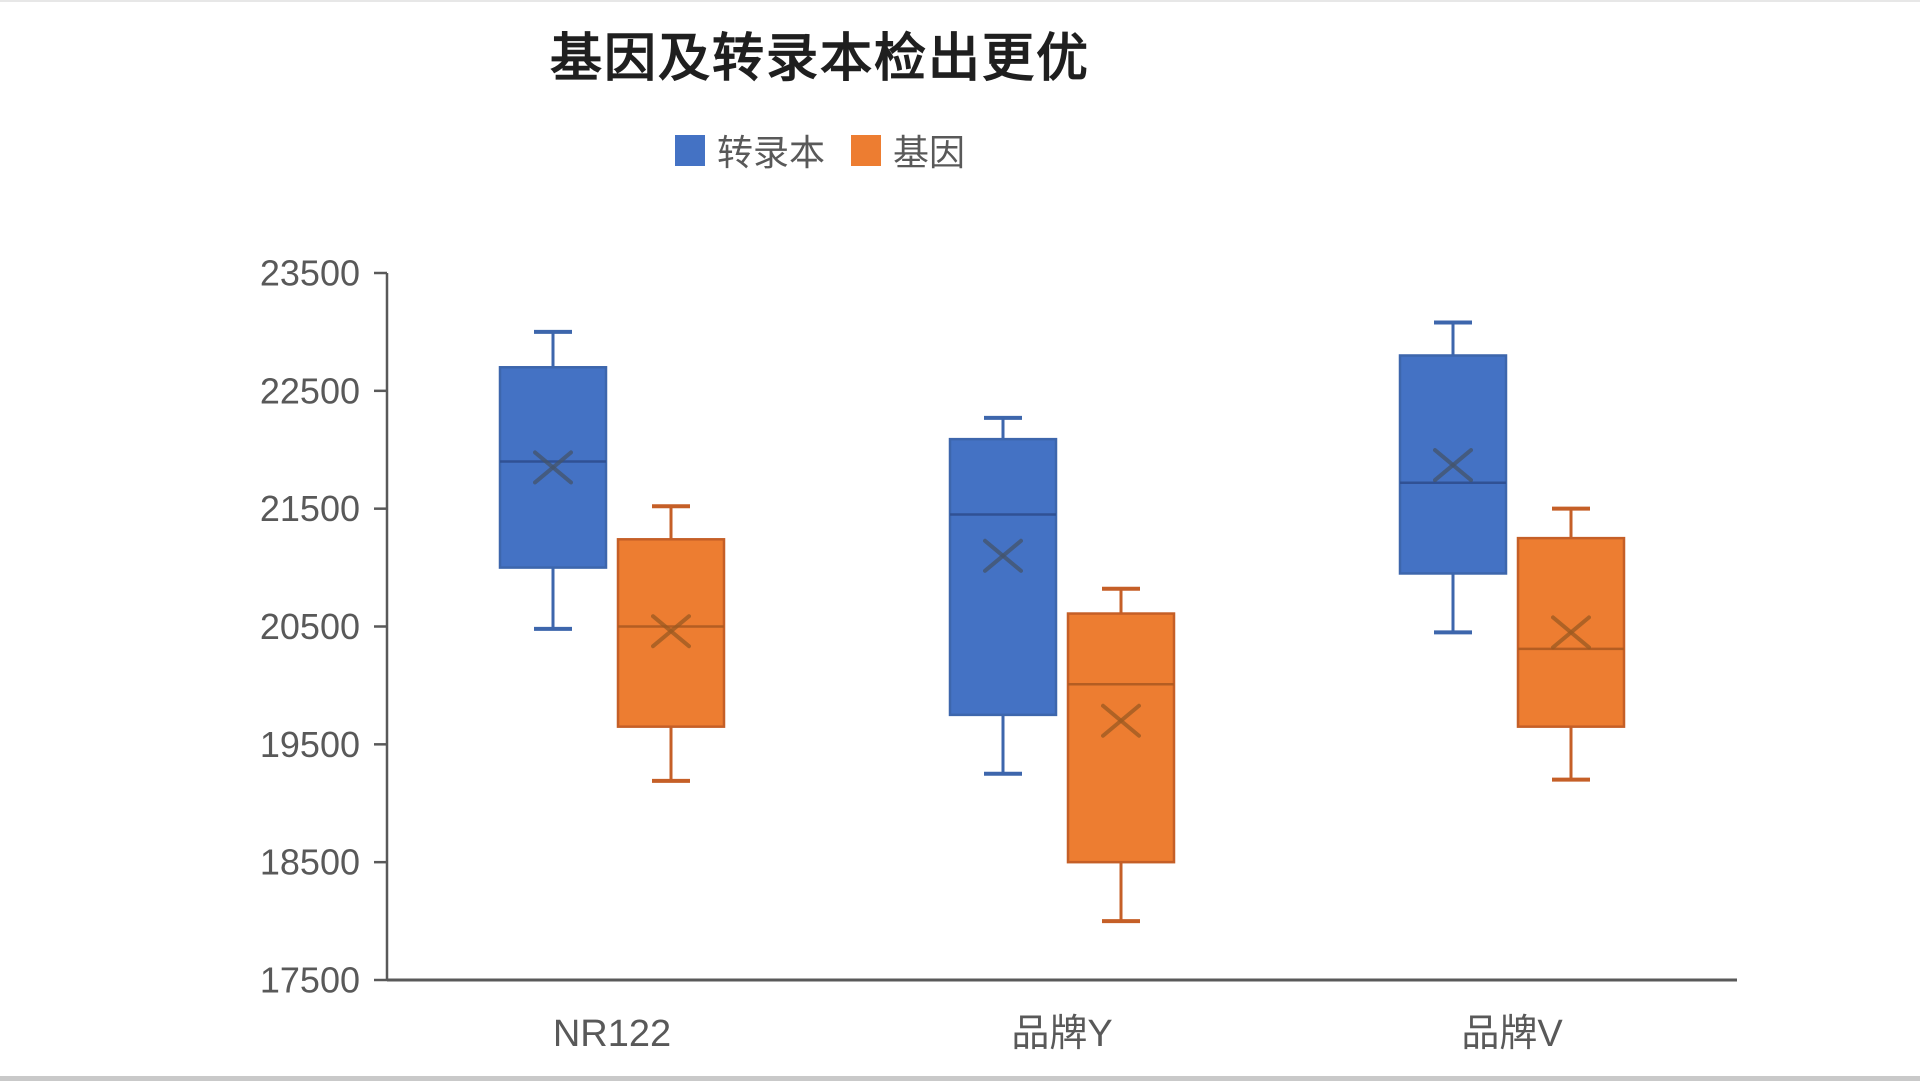 Image resolution: width=1920 pixels, height=1081 pixels. What do you see at coordinates (929, 152) in the screenshot?
I see `legend-label-gene: 基因` at bounding box center [929, 152].